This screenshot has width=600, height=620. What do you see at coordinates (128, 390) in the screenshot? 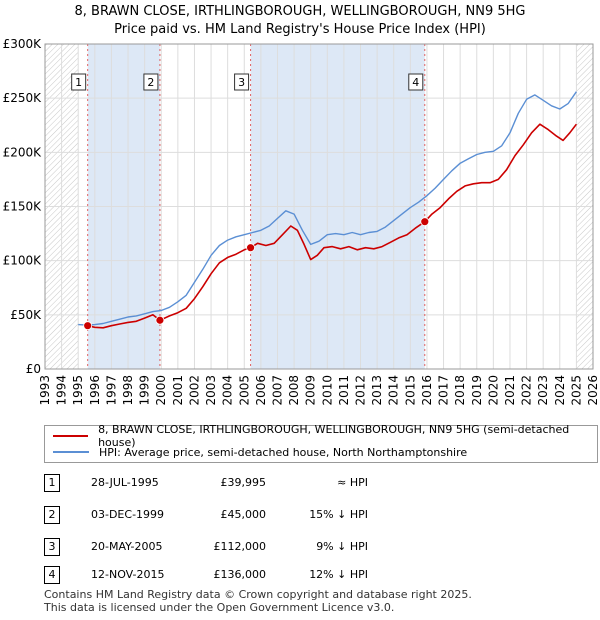
I see `x-tick-label: 1998` at bounding box center [128, 390].